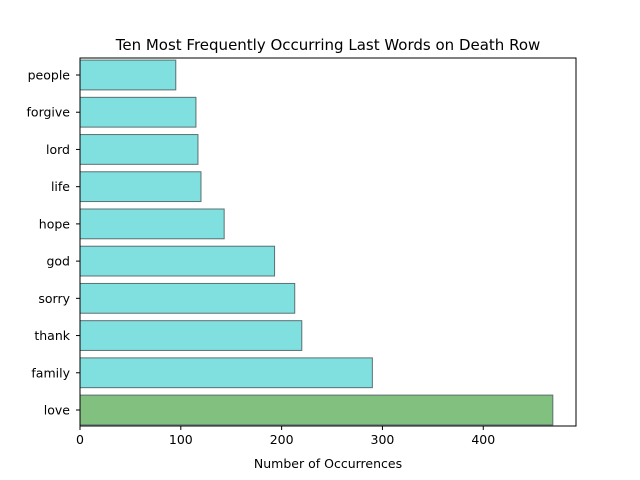 The image size is (640, 480). I want to click on bar-life, so click(140, 187).